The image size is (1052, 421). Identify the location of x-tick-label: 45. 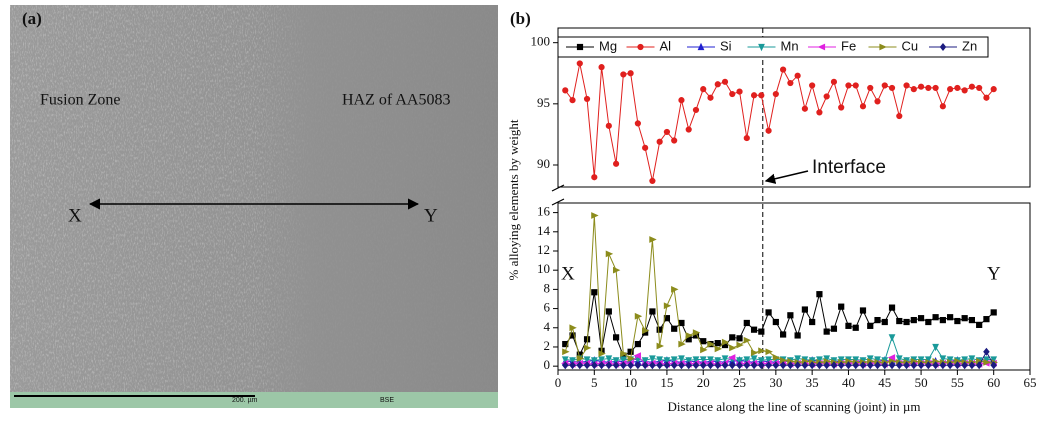
(884, 382).